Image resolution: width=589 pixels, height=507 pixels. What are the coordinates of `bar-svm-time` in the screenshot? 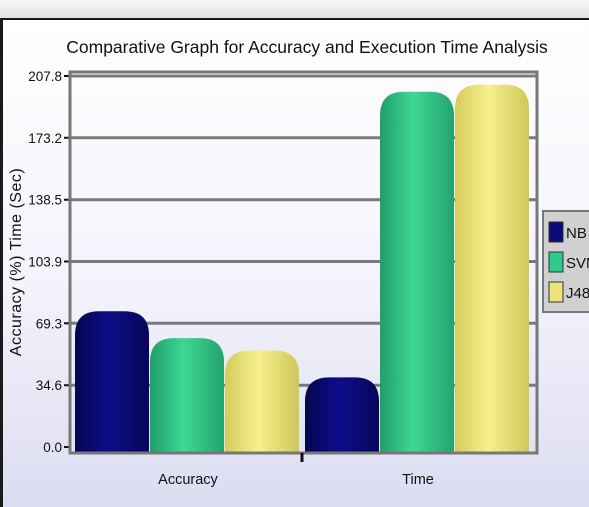 It's located at (417, 272).